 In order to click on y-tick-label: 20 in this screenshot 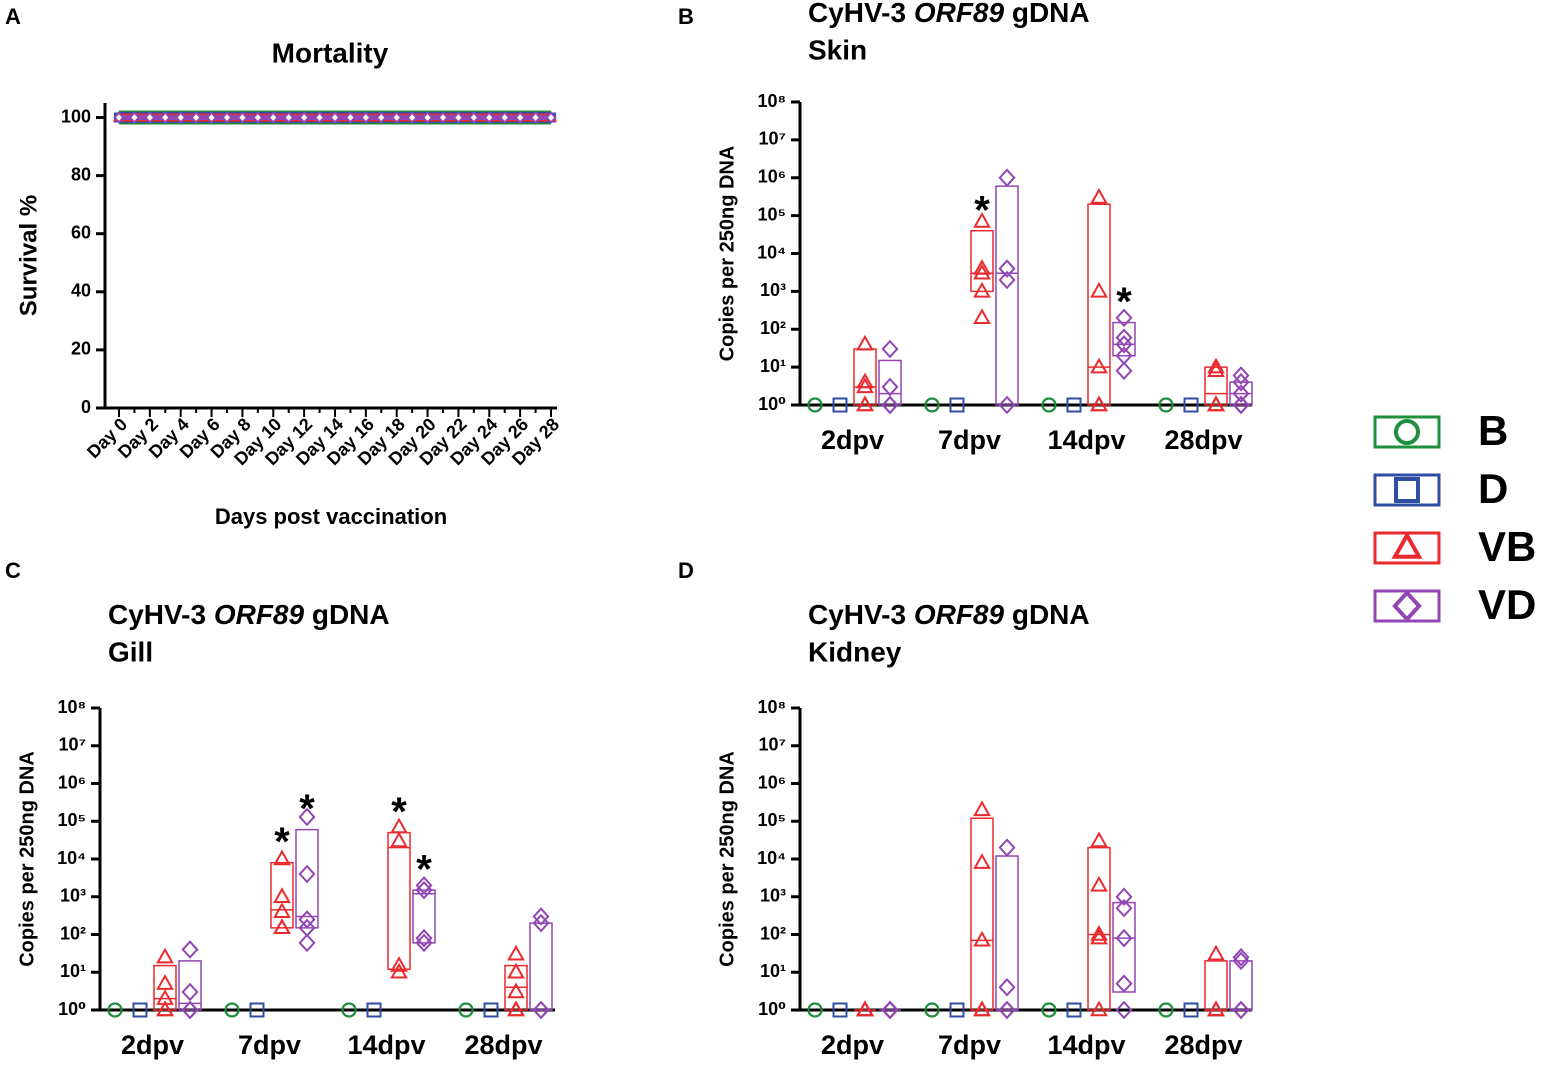, I will do `click(81, 349)`.